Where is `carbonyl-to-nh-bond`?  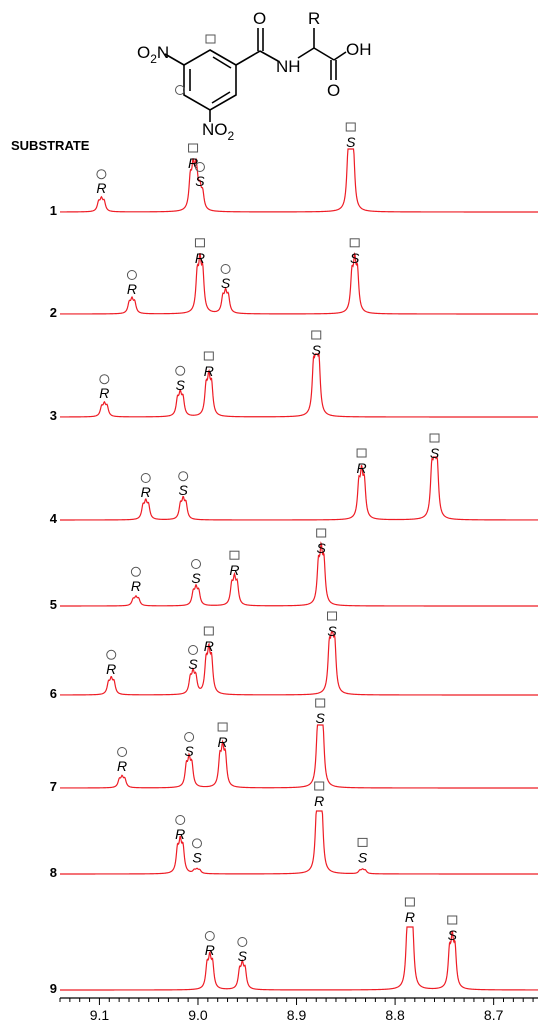 carbonyl-to-nh-bond is located at coordinates (269, 56).